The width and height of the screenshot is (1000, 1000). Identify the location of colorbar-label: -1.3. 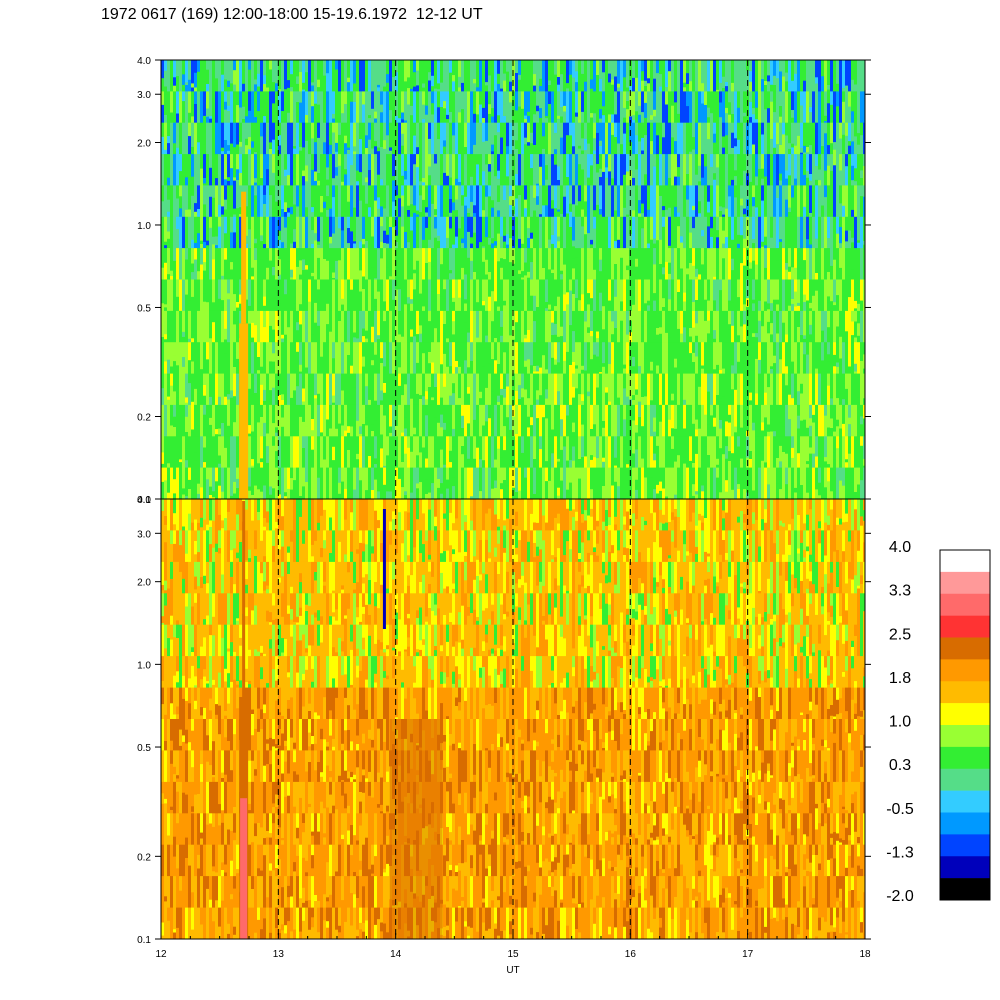
(900, 852).